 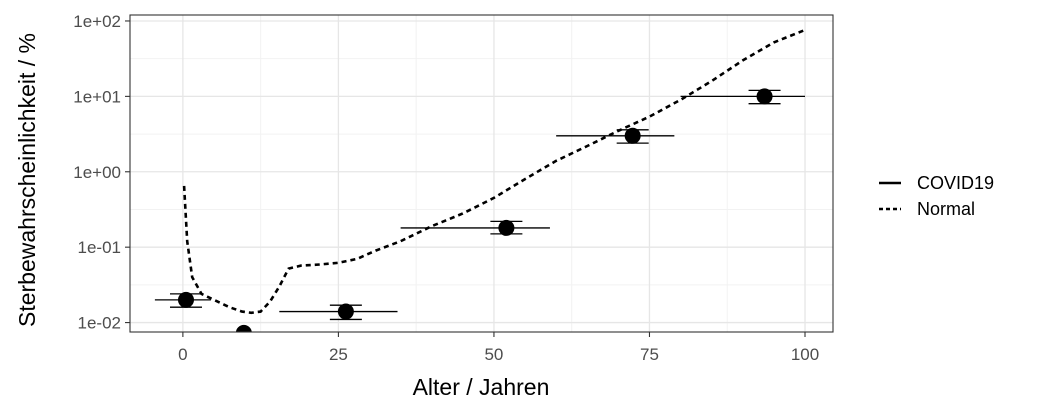 I want to click on y-tick-label: 1e+02, so click(x=97, y=21).